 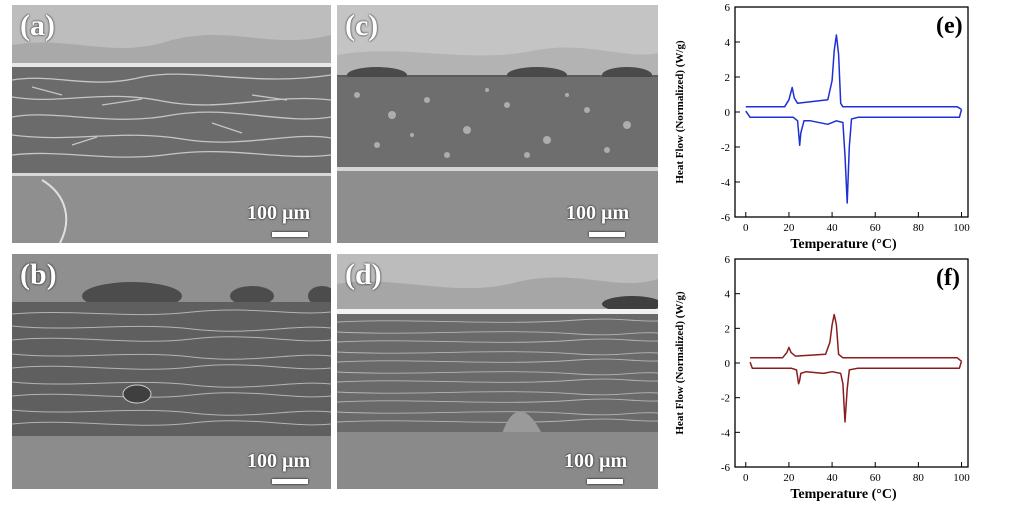 What do you see at coordinates (949, 26) in the screenshot?
I see `panel-label-e: (e)` at bounding box center [949, 26].